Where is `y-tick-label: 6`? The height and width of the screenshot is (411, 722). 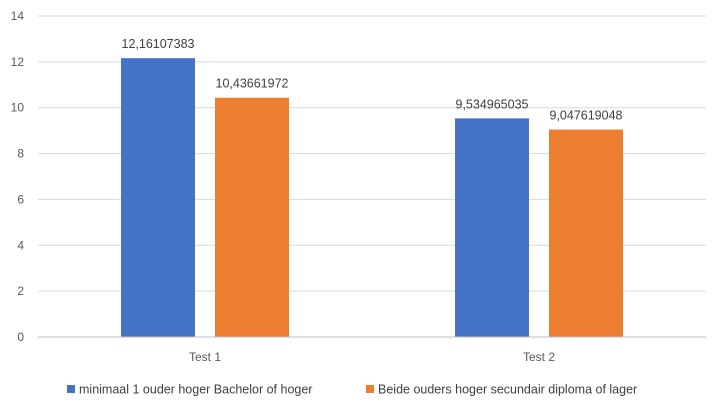
y-tick-label: 6 is located at coordinates (20, 199).